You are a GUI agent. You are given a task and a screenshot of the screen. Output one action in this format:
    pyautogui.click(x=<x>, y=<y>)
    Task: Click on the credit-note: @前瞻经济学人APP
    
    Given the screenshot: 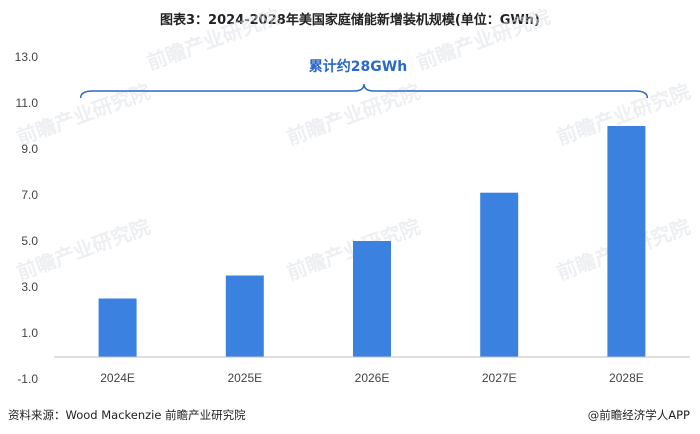 What is the action you would take?
    pyautogui.click(x=638, y=415)
    